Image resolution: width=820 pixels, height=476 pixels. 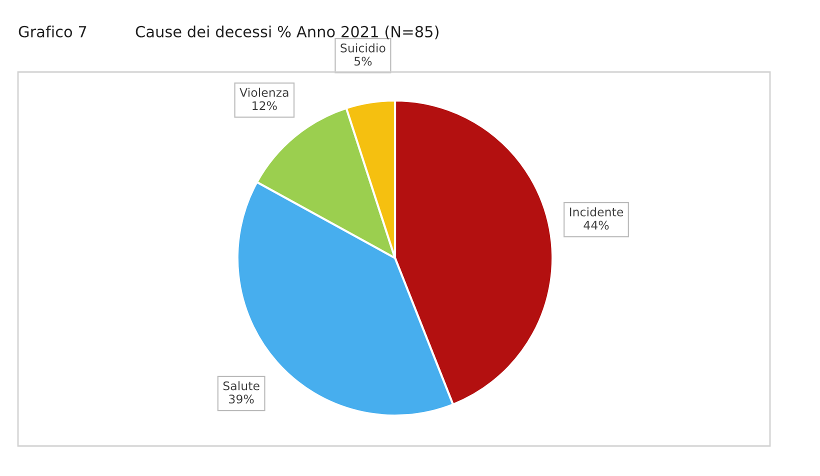 What do you see at coordinates (264, 92) in the screenshot?
I see `slice-label: Violenza` at bounding box center [264, 92].